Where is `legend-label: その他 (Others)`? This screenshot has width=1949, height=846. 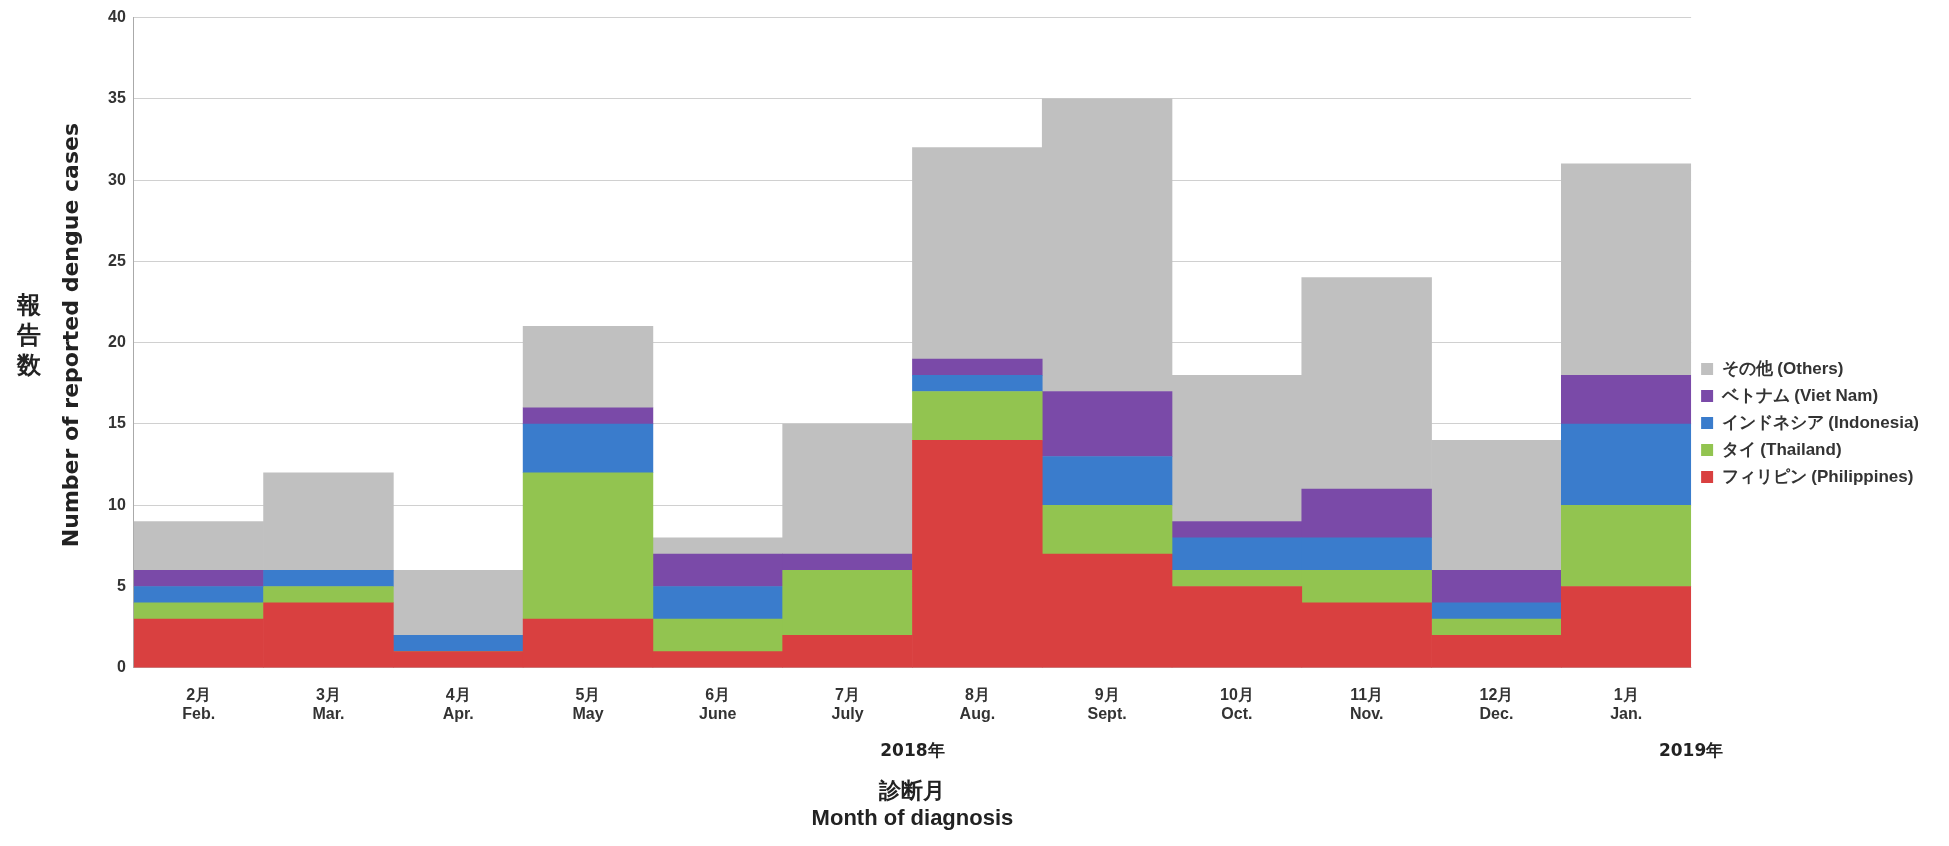
legend-label: その他 (Others) is located at coordinates (1782, 368).